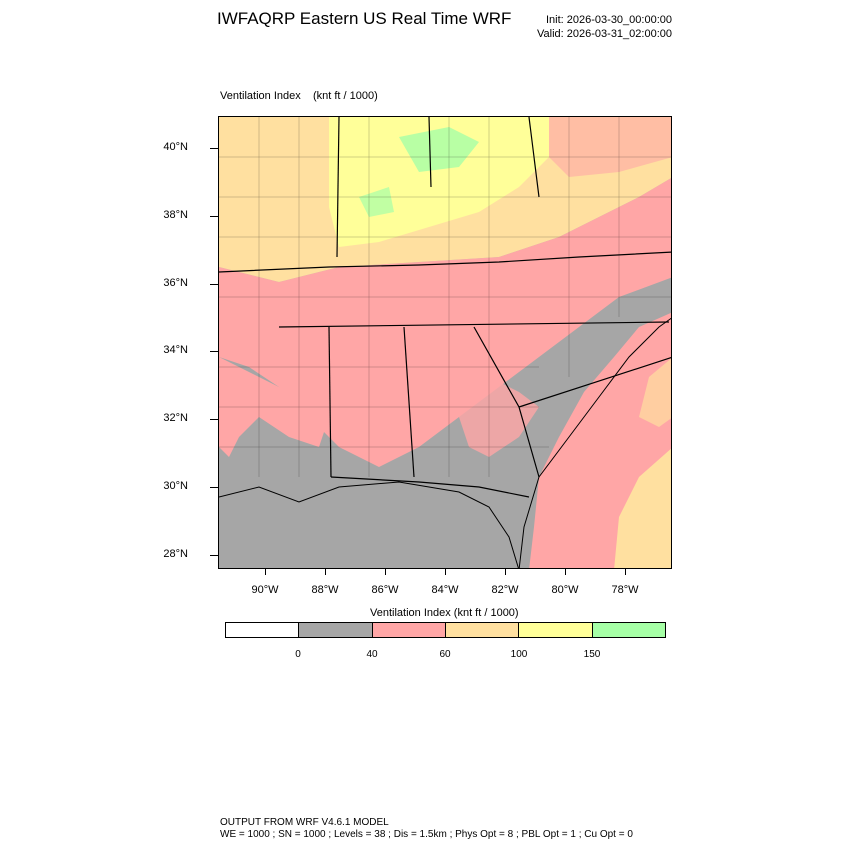 This screenshot has height=850, width=850. Describe the element at coordinates (175, 215) in the screenshot. I see `lat-label-38: 38°N` at that location.